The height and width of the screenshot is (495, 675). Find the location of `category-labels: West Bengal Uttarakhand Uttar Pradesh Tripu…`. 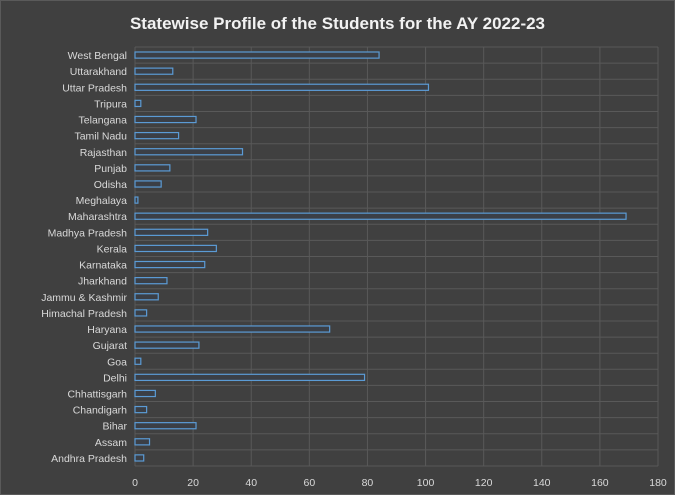

category-labels: West Bengal Uttarakhand Uttar Pradesh Tripu… is located at coordinates (84, 257).